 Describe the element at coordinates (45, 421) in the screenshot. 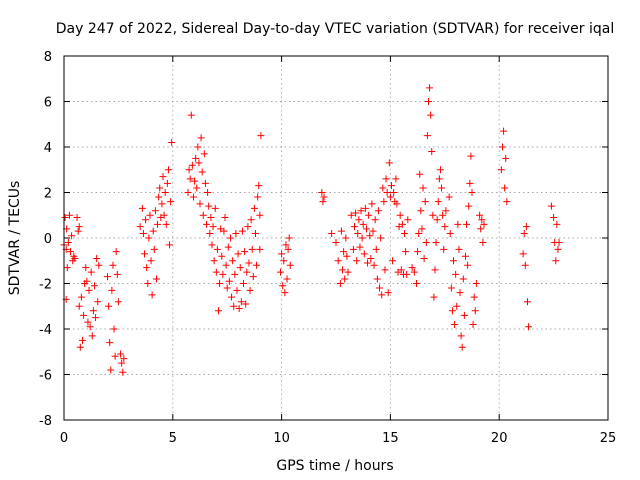

I see `y-tick-label: -8` at that location.